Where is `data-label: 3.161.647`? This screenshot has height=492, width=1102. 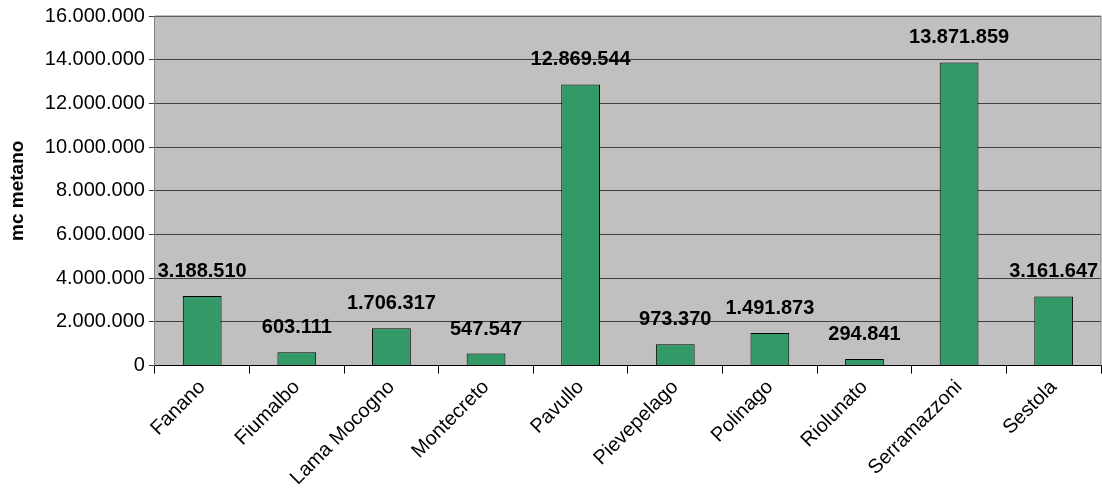
data-label: 3.161.647 is located at coordinates (1054, 270).